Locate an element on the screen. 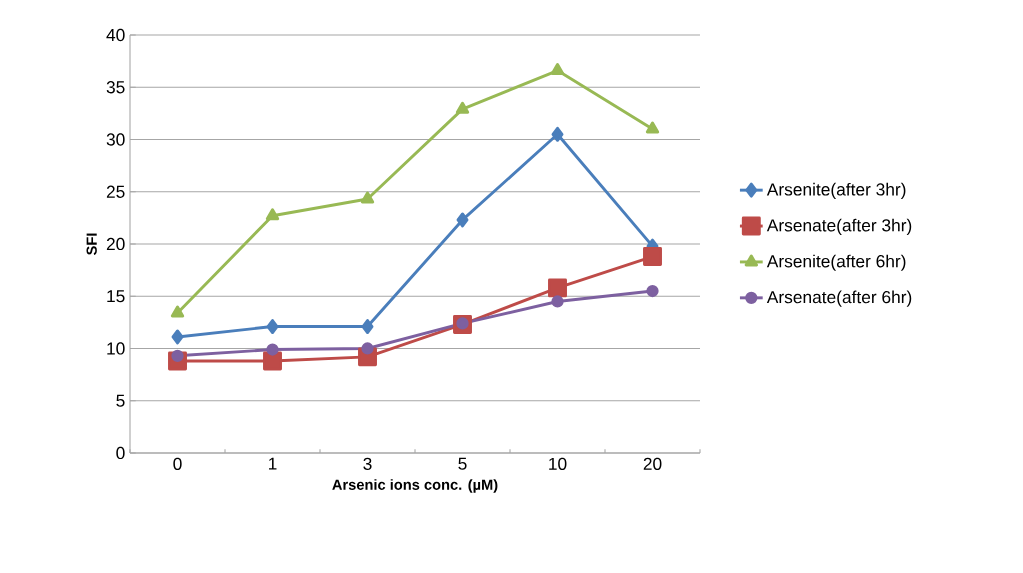 The image size is (1023, 573). x-axis-title: Arsenic ions conc. (µM) is located at coordinates (415, 486).